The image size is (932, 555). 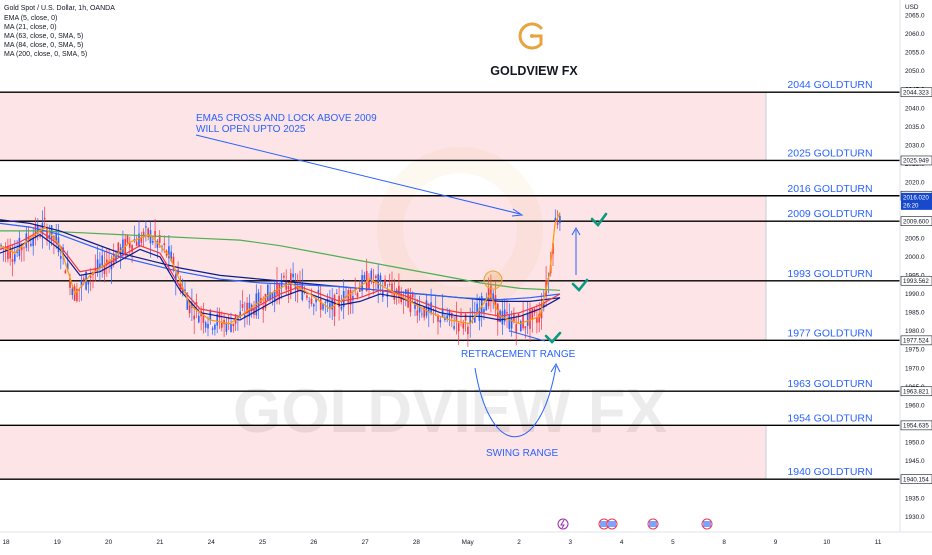 What do you see at coordinates (915, 294) in the screenshot?
I see `y-tick-label: 1990.0` at bounding box center [915, 294].